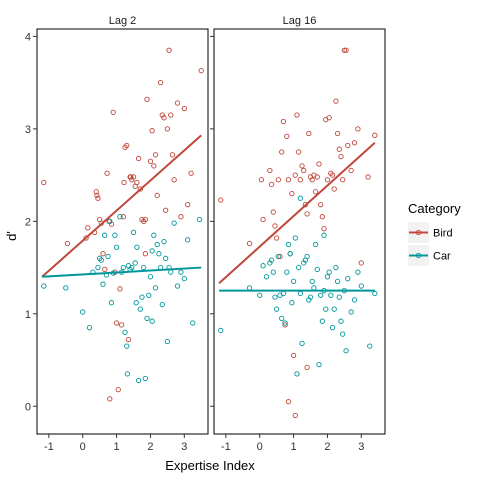 This screenshot has height=480, width=480. What do you see at coordinates (418, 255) in the screenshot?
I see `legend-point` at bounding box center [418, 255].